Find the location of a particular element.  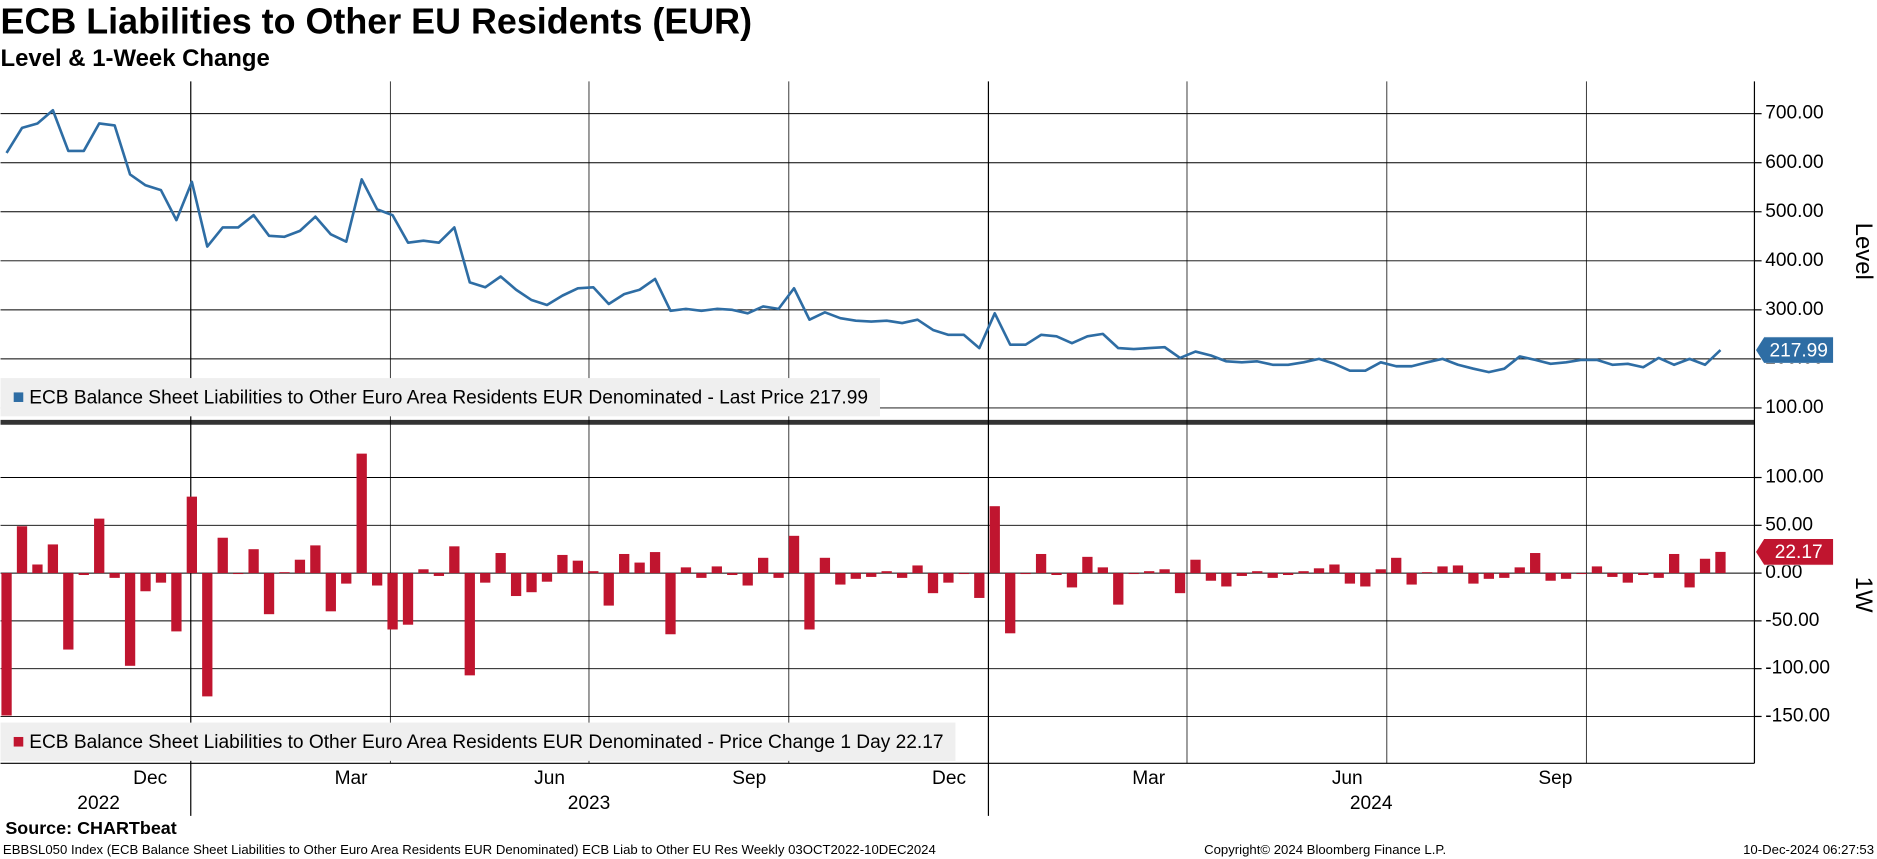

y-tick-label: -150.00 is located at coordinates (1797, 716).